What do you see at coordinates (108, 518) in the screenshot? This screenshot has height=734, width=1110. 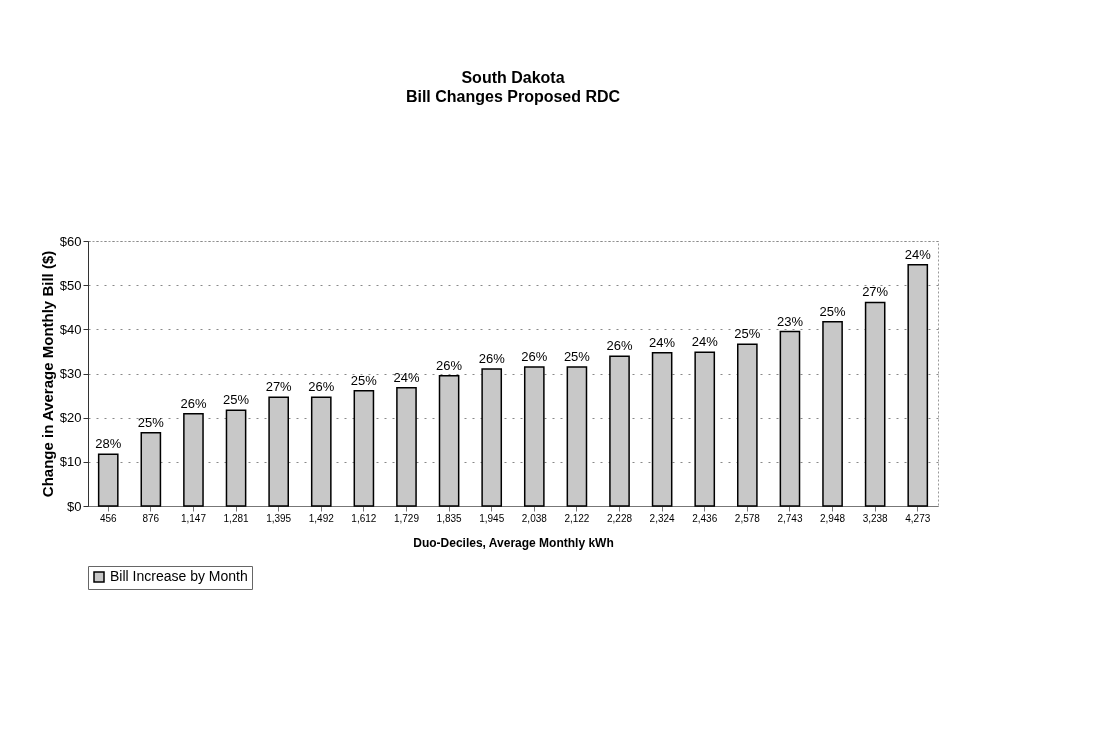 I see `x-tick-label: 456` at bounding box center [108, 518].